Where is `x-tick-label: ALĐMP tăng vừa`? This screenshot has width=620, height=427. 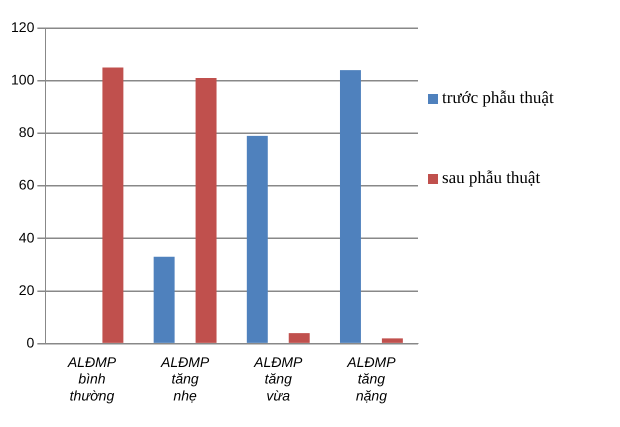
x-tick-label: ALĐMP tăng vừa is located at coordinates (278, 379).